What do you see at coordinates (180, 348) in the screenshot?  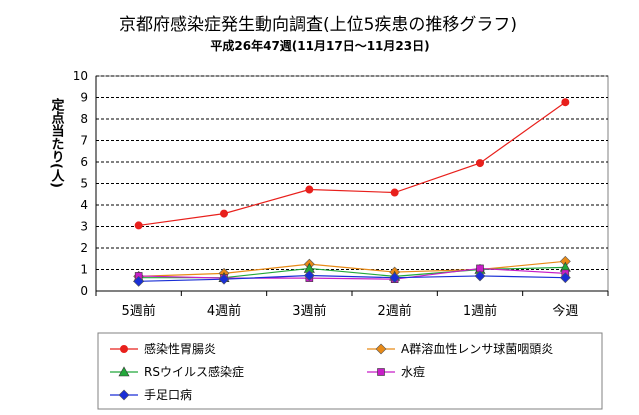 I see `legend-label: 感染性胃腸炎` at bounding box center [180, 348].